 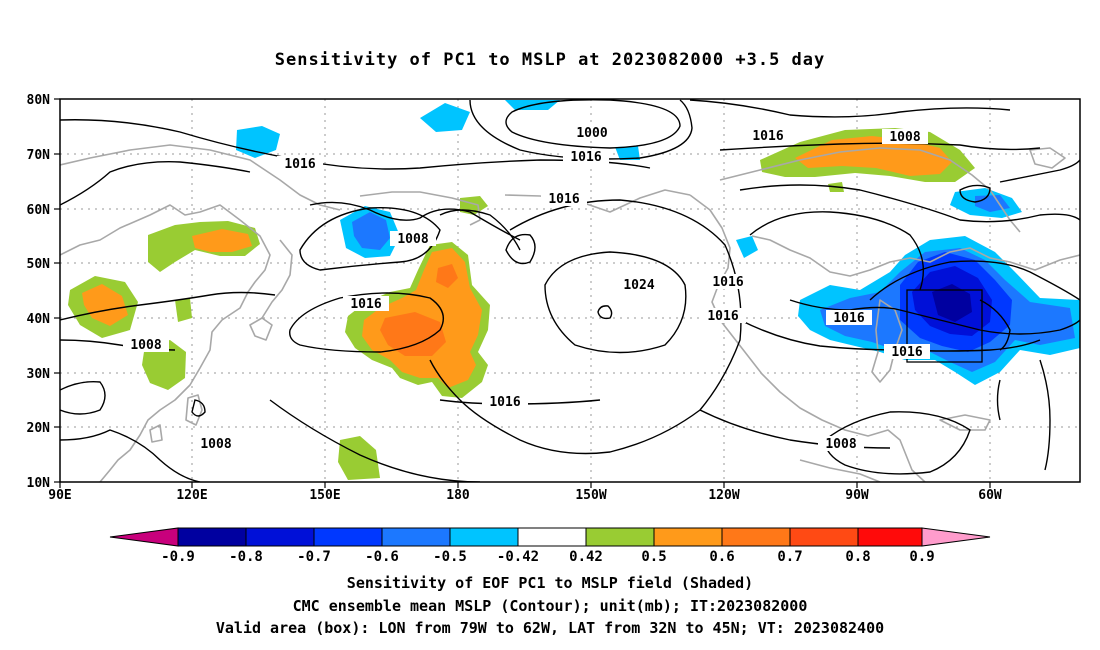 What do you see at coordinates (144, 537) in the screenshot?
I see `colorbar-min-arrow` at bounding box center [144, 537].